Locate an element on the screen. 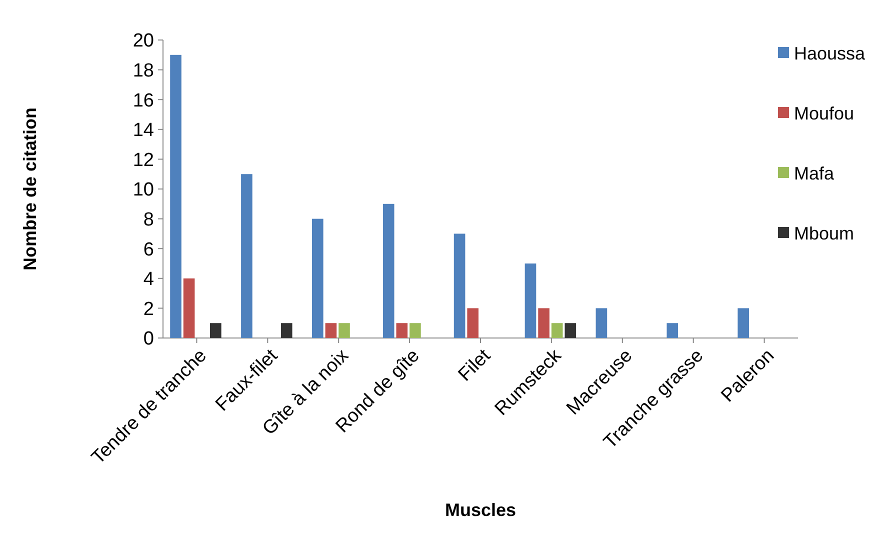 The height and width of the screenshot is (533, 890). legend-label: Moufou is located at coordinates (824, 113).